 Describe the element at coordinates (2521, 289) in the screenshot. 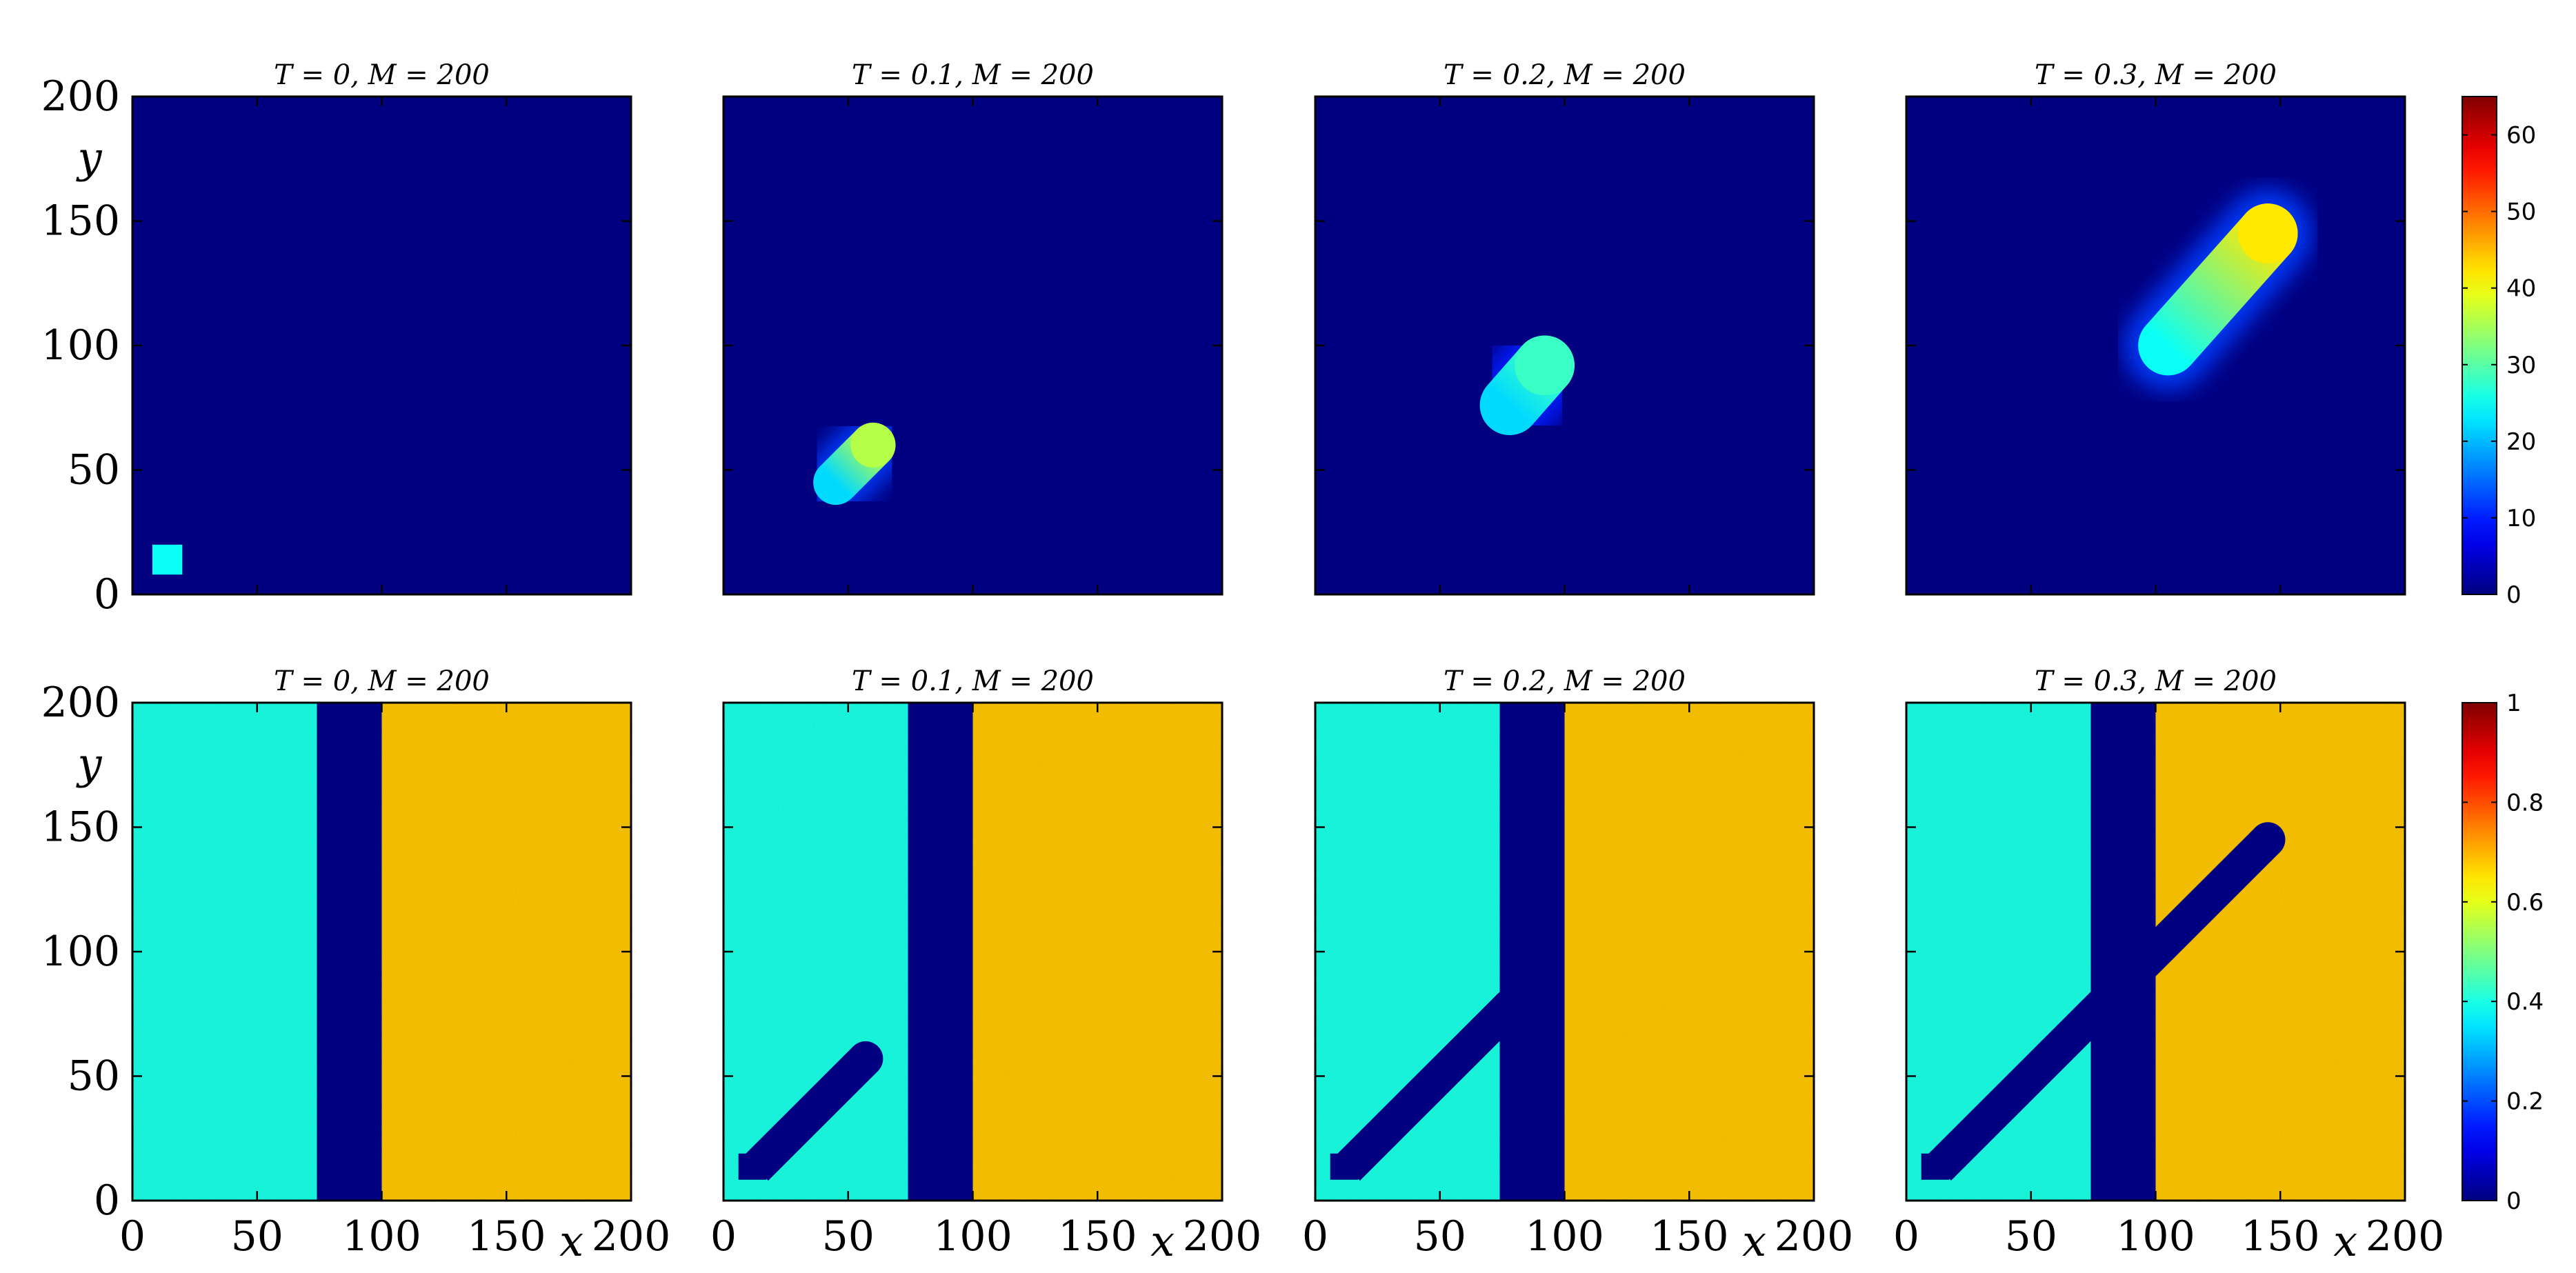

I see `colorbar-tick-label: 40` at that location.